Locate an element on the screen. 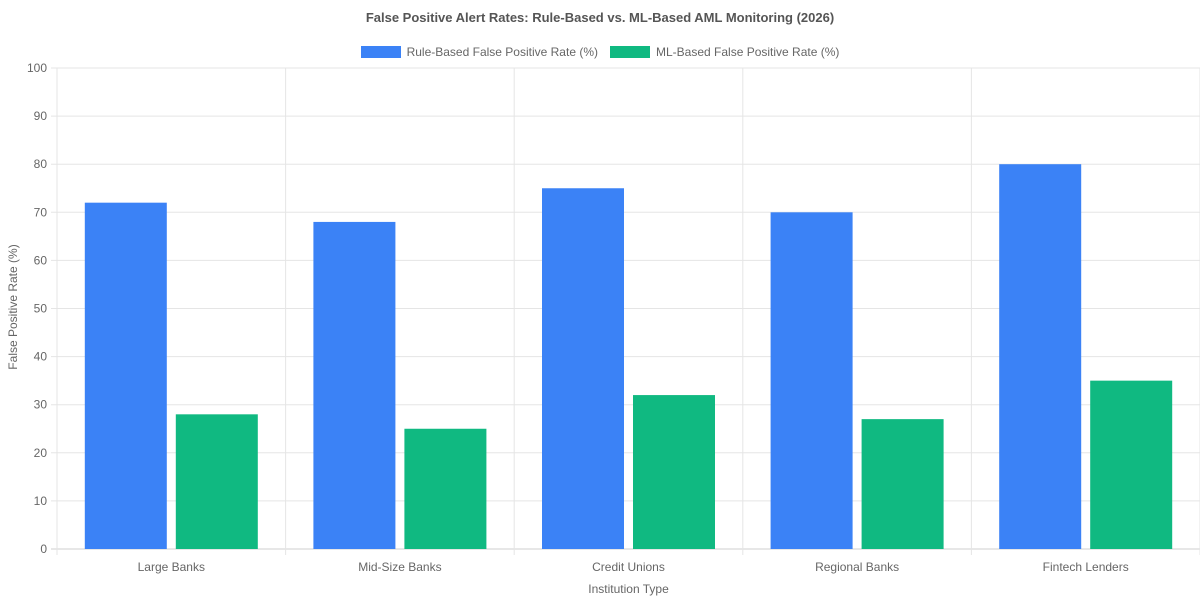 Image resolution: width=1200 pixels, height=600 pixels. x-tick-label: Regional Banks is located at coordinates (857, 567).